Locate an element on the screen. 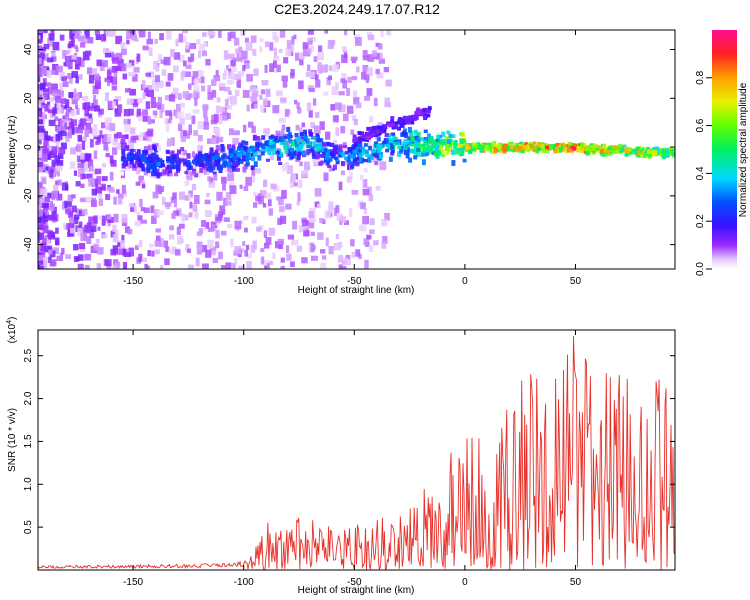 The width and height of the screenshot is (750, 600). y-tick-label: -20 is located at coordinates (28, 195).